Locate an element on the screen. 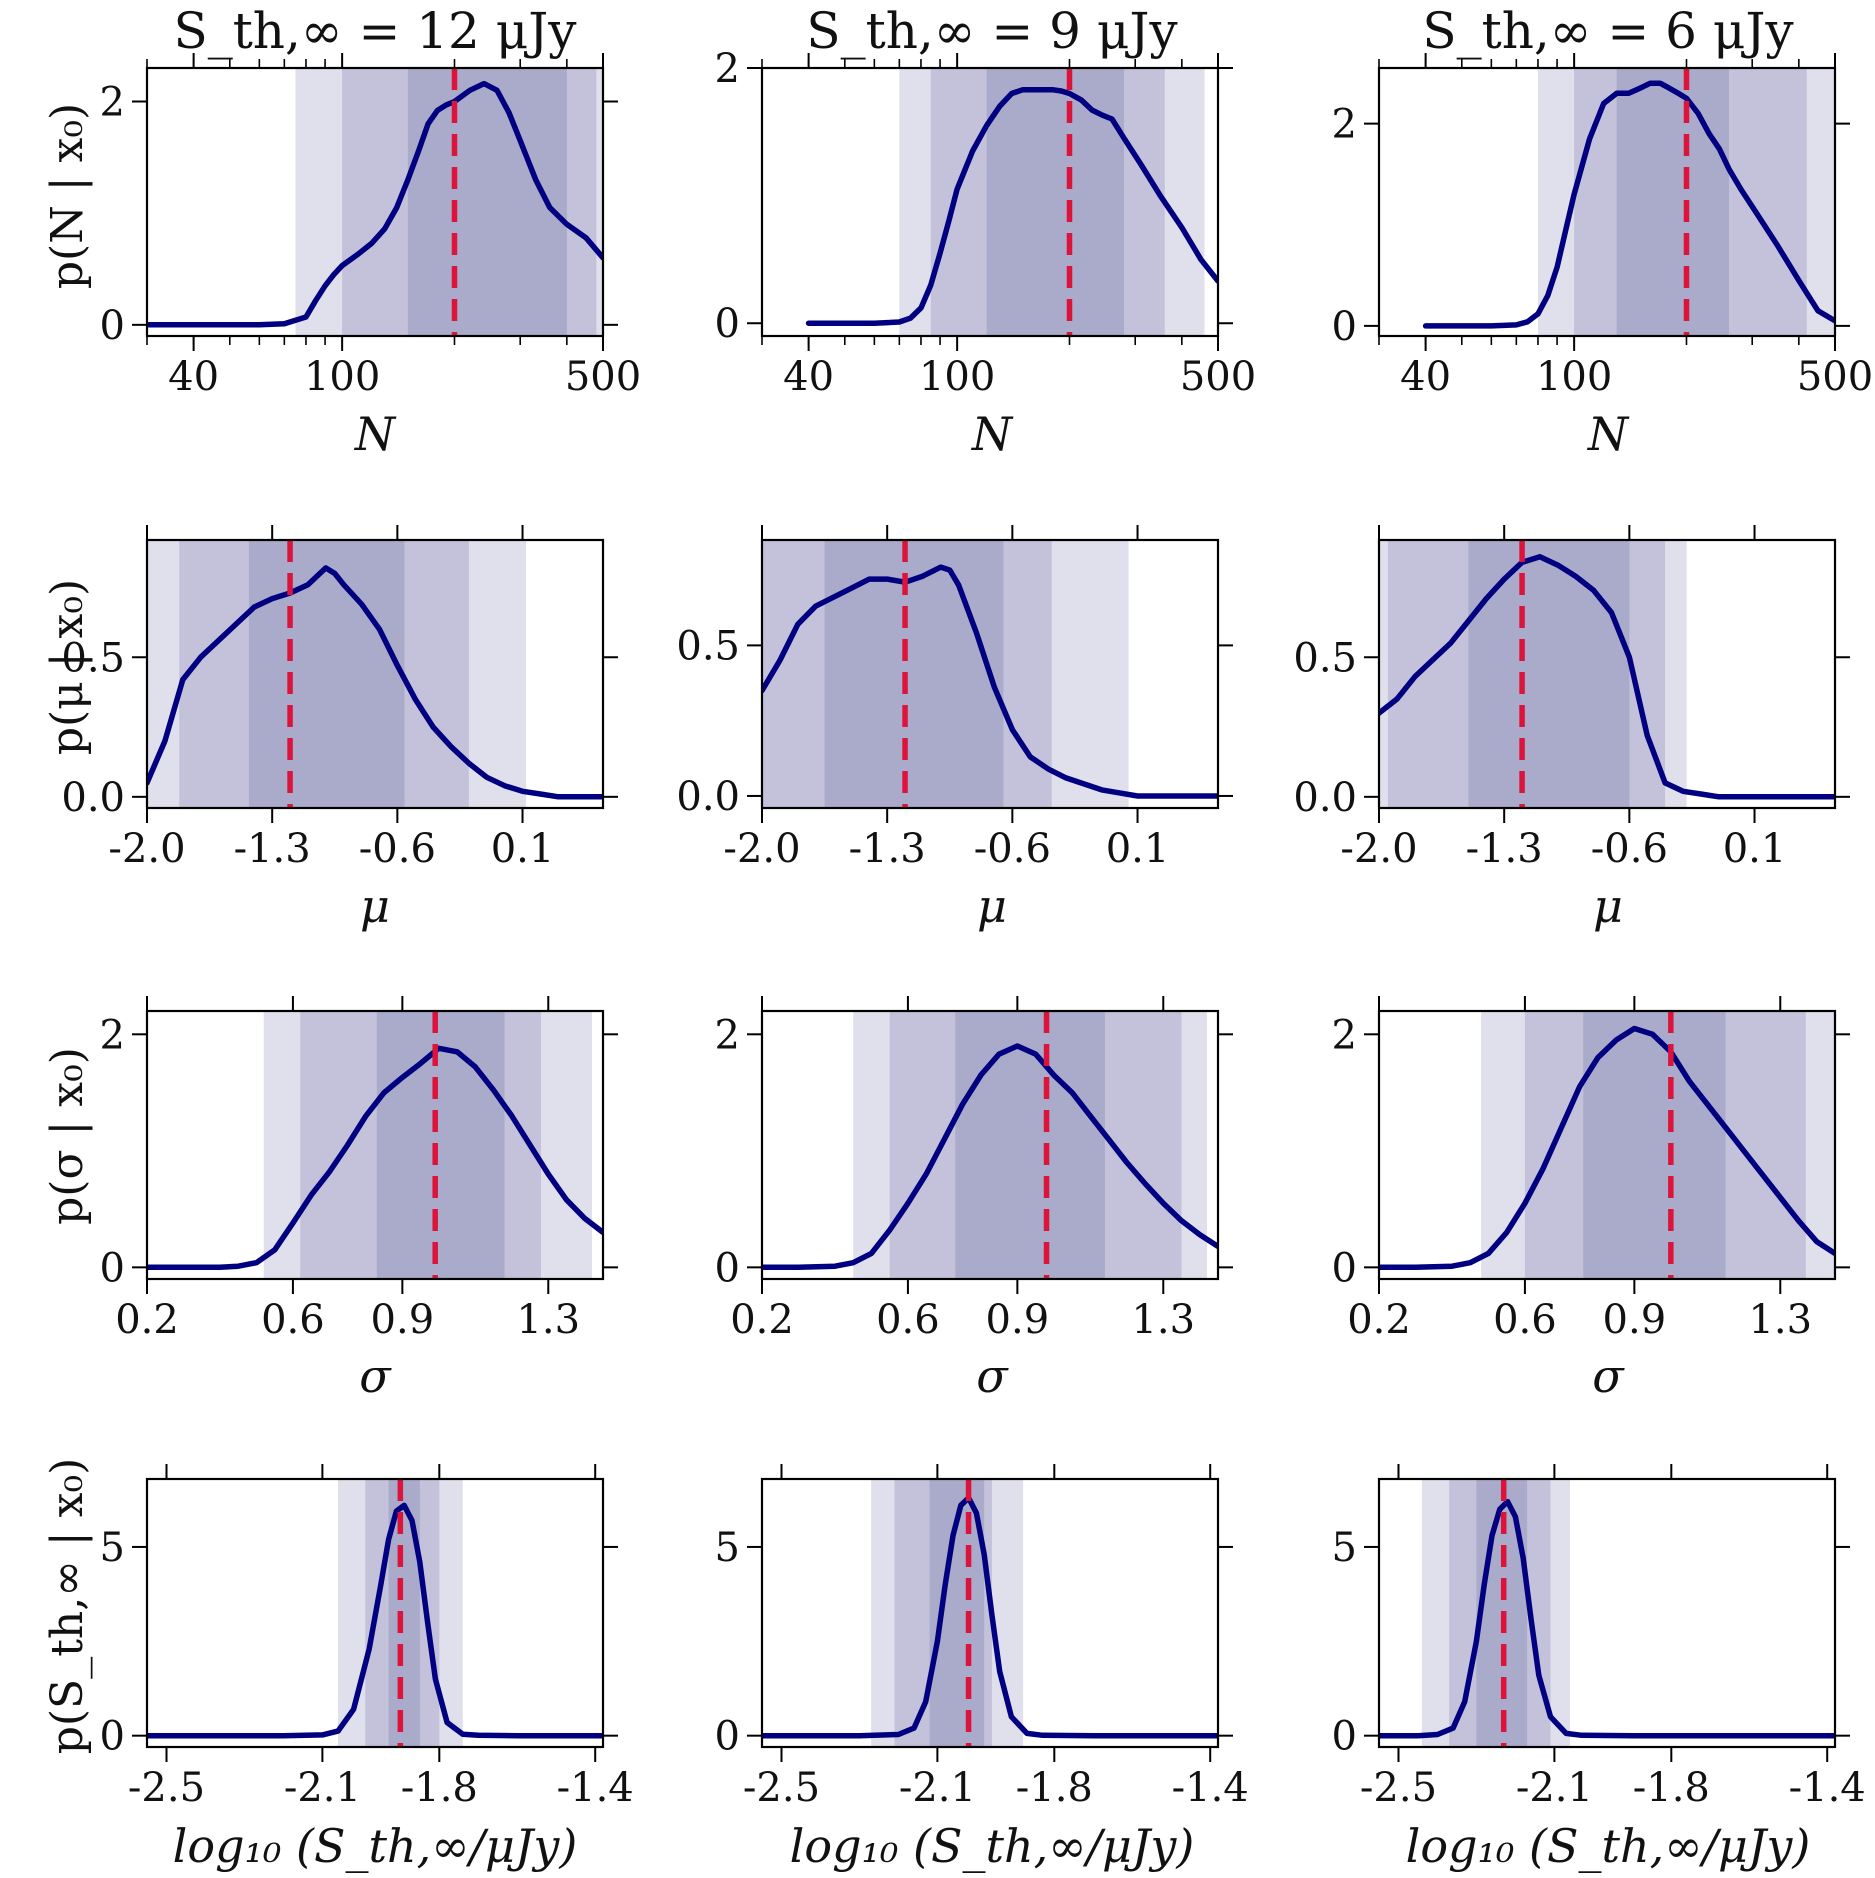 The image size is (1875, 1878). panel-r0-c2: 40 100 500 0 2 is located at coordinates (1602, 226).